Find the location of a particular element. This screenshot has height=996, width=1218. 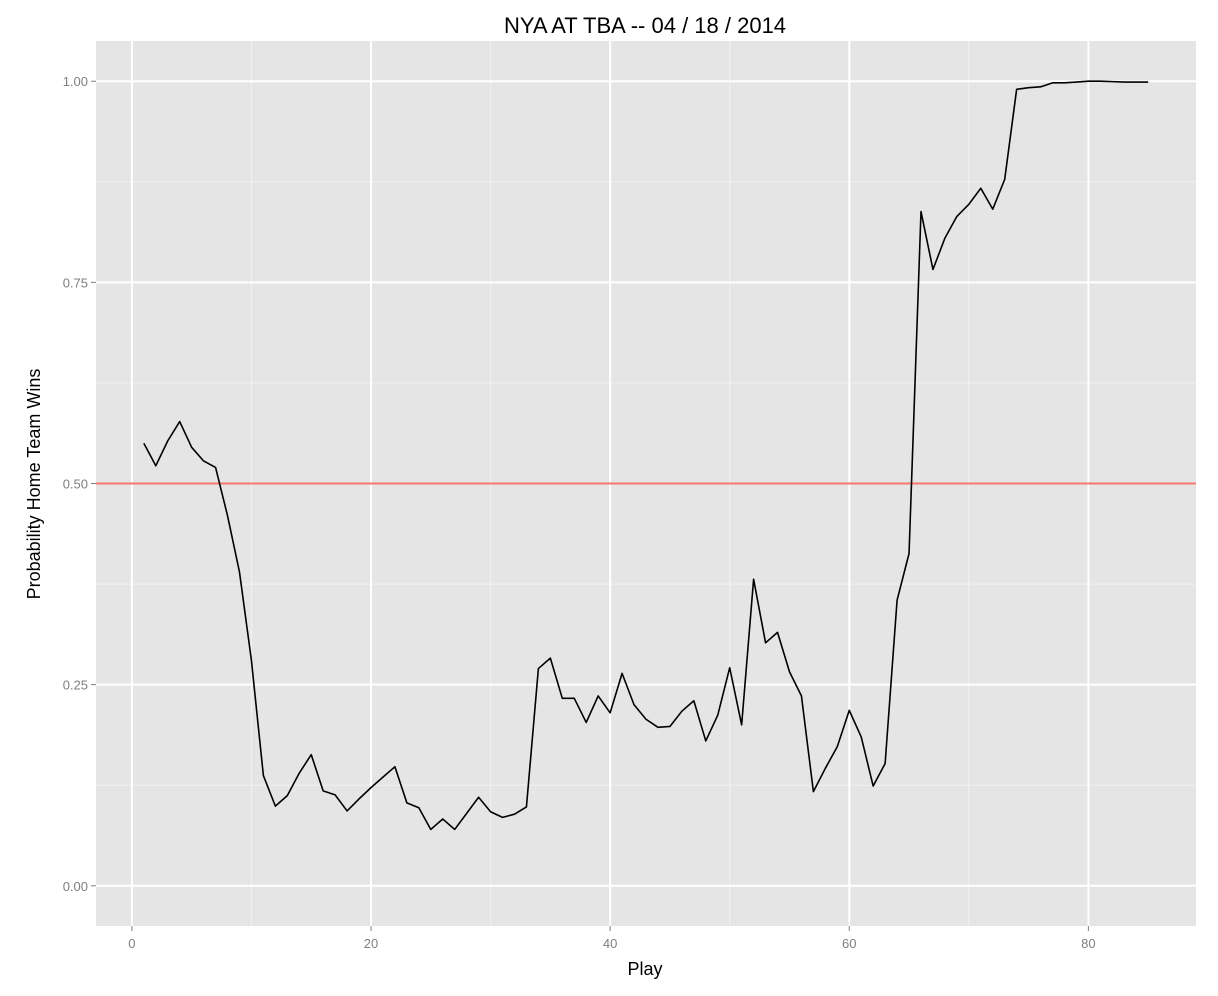

x-tick-label: 80 is located at coordinates (1088, 943).